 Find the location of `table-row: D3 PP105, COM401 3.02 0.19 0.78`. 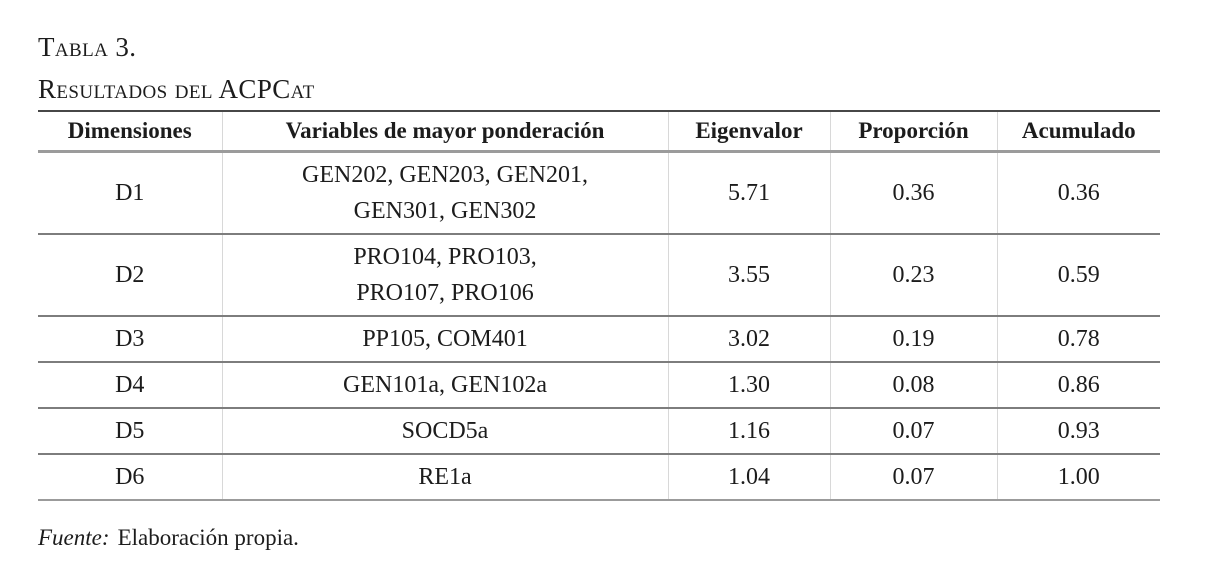

table-row: D3 PP105, COM401 3.02 0.19 0.78 is located at coordinates (599, 339).